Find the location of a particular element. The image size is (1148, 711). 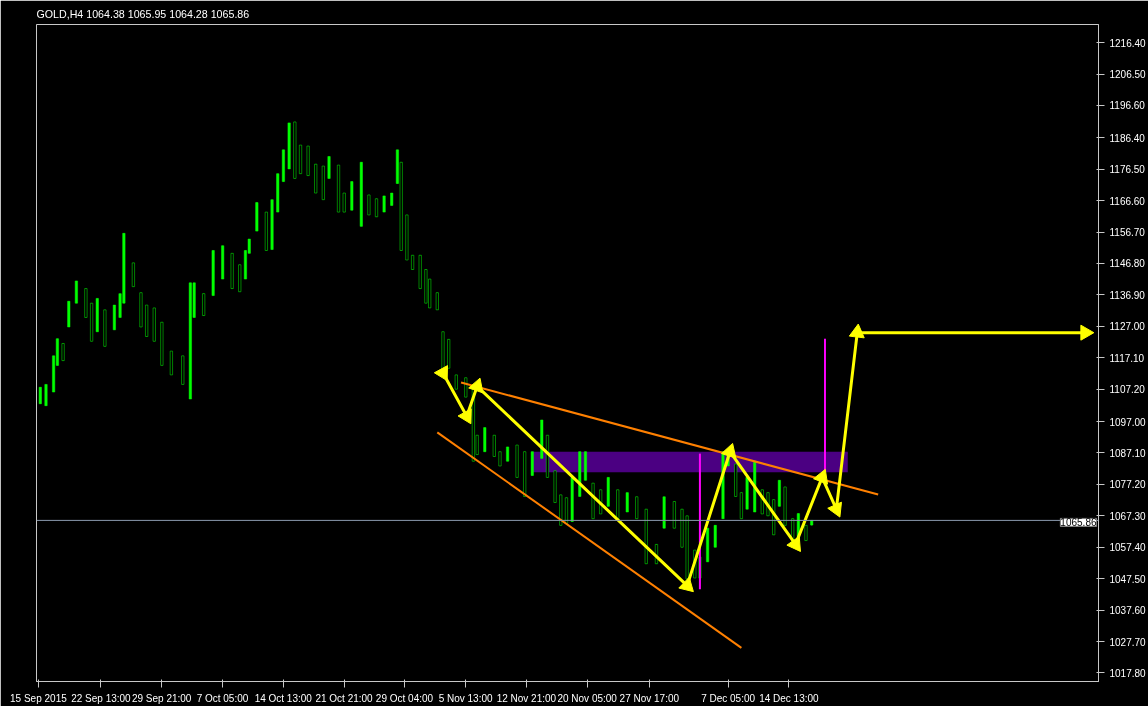

y-tick-label: 1047.50 is located at coordinates (1128, 579).